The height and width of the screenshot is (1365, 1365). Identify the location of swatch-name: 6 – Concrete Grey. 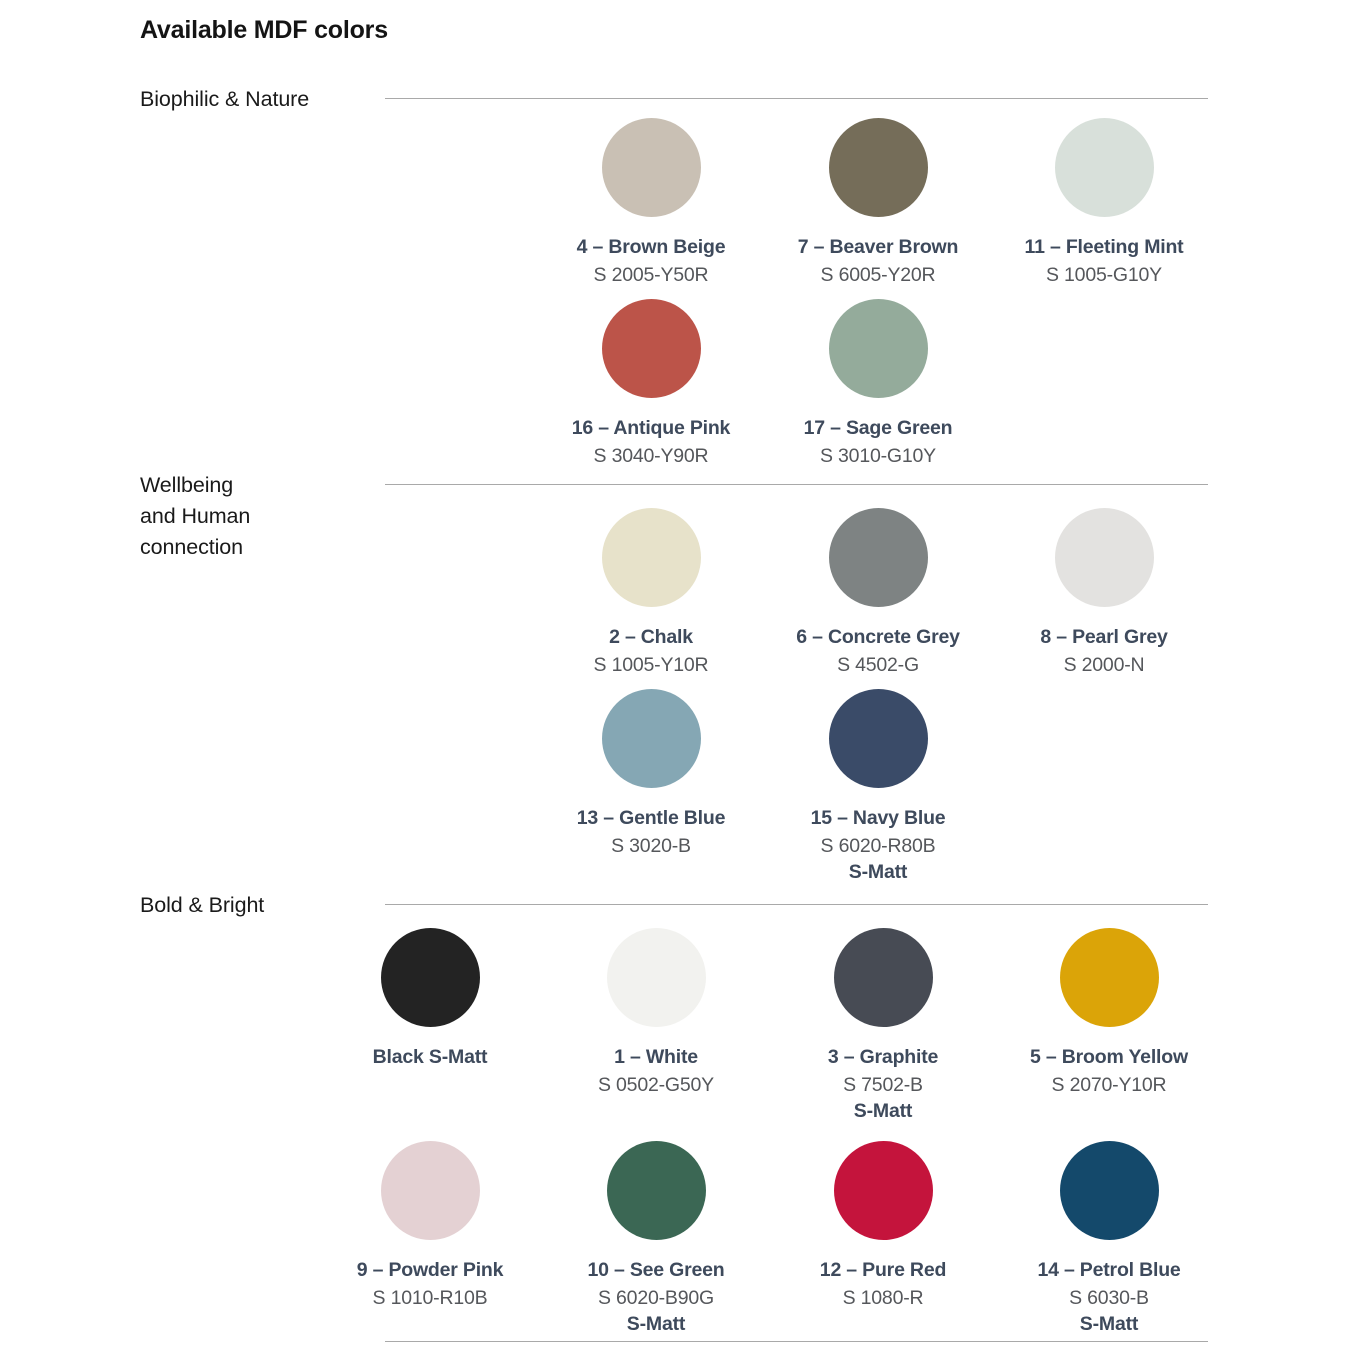
(878, 637).